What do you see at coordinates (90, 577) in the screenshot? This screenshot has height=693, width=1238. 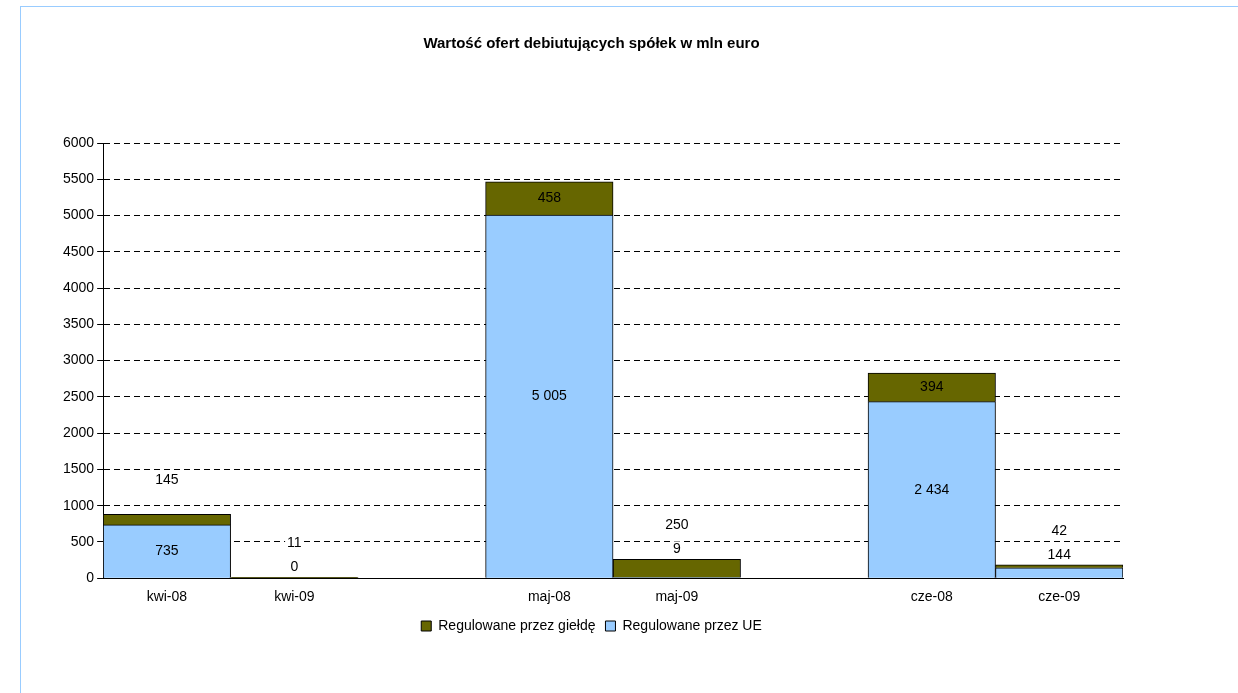 I see `y-tick-label: 0` at bounding box center [90, 577].